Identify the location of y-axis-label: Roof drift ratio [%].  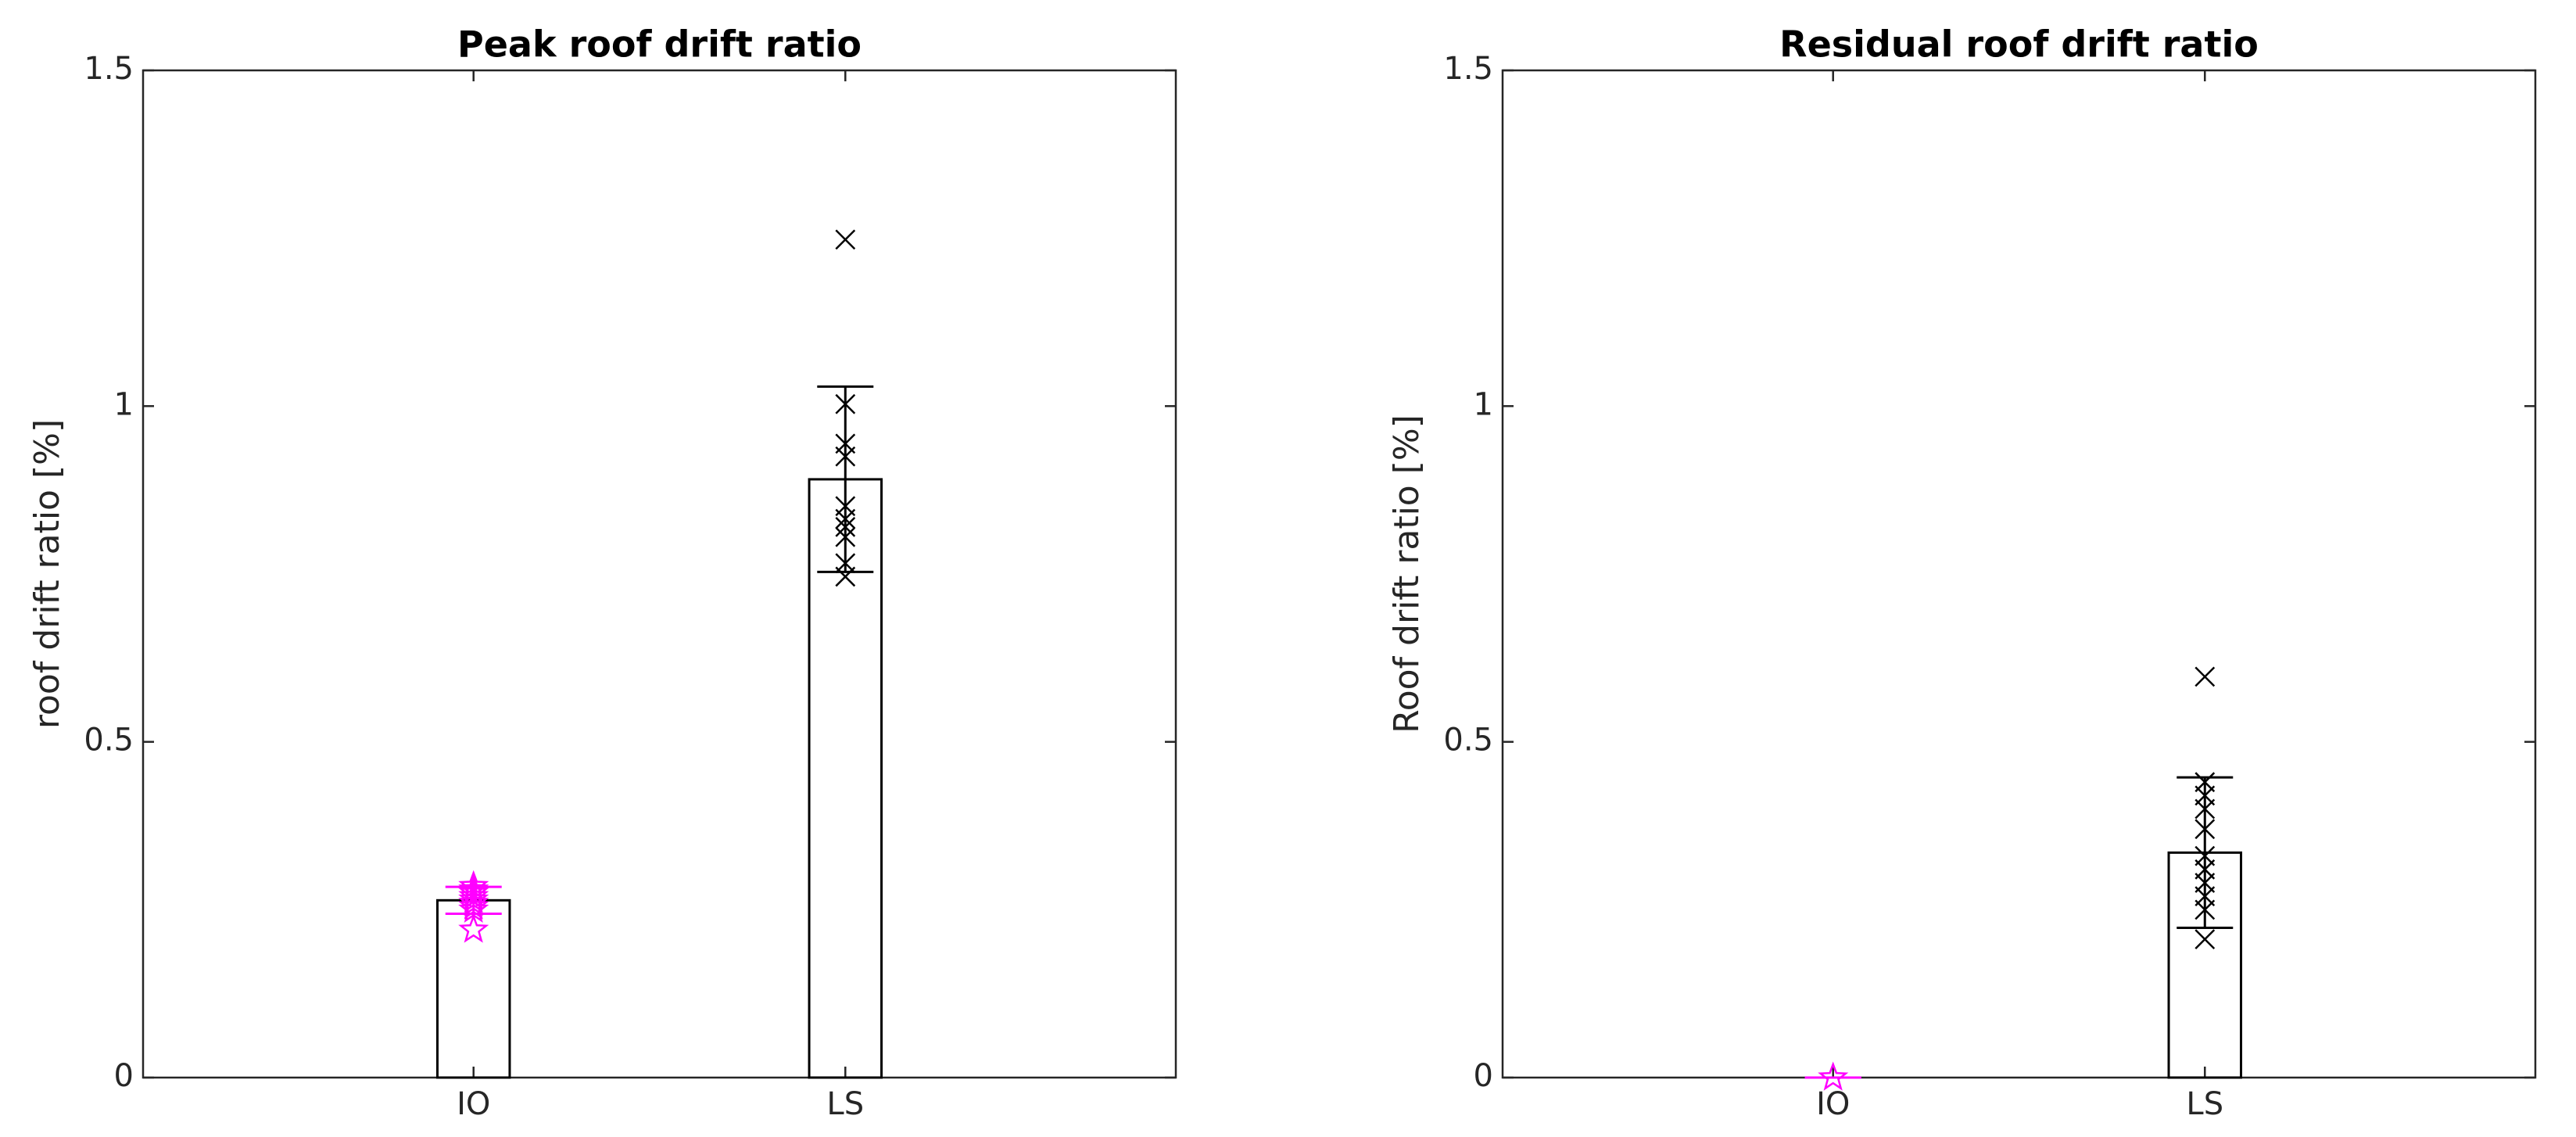
(1407, 573).